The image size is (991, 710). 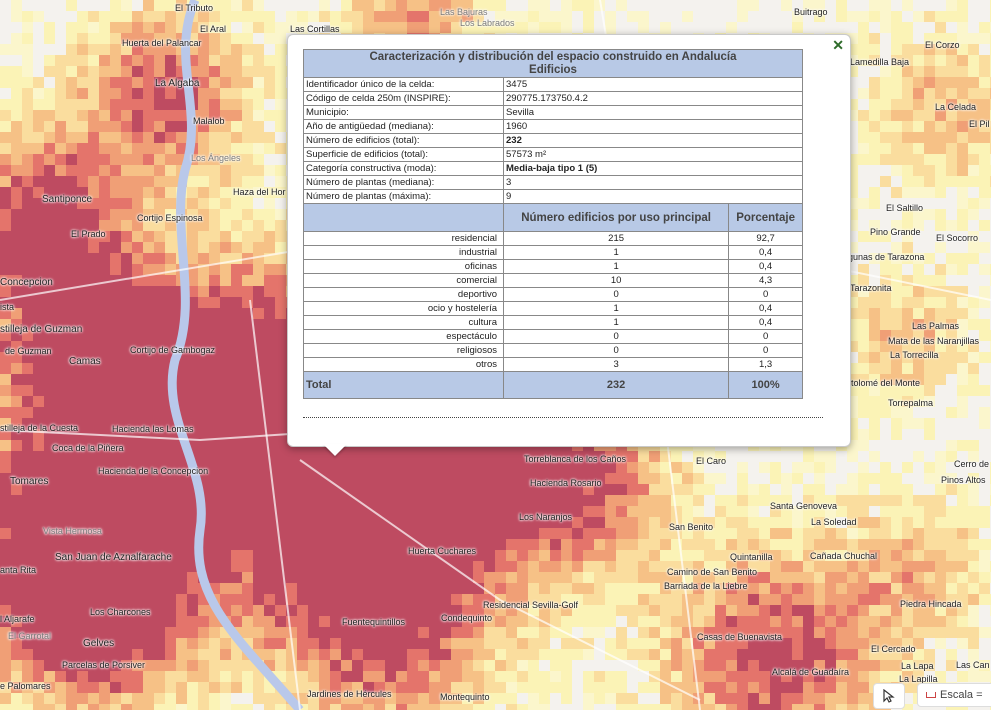 What do you see at coordinates (838, 45) in the screenshot?
I see `close-icon: ✕` at bounding box center [838, 45].